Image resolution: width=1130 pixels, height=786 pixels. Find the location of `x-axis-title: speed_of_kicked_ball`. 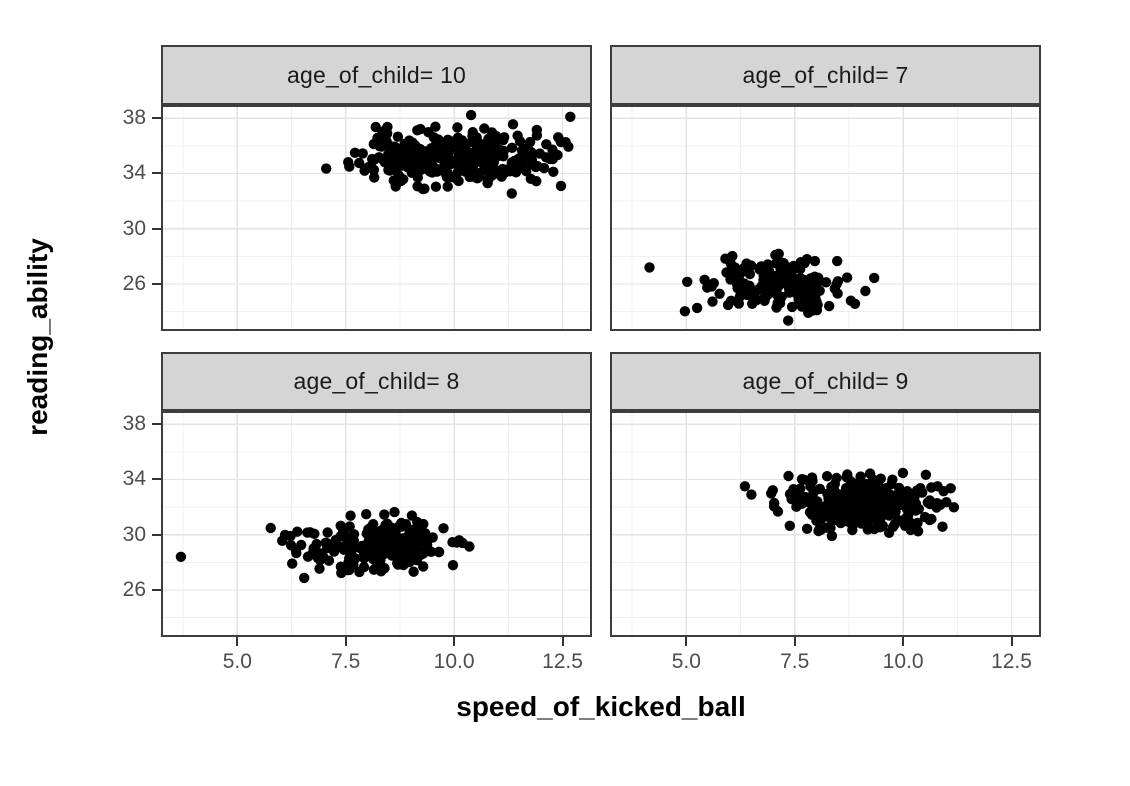

x-axis-title: speed_of_kicked_ball is located at coordinates (601, 706).